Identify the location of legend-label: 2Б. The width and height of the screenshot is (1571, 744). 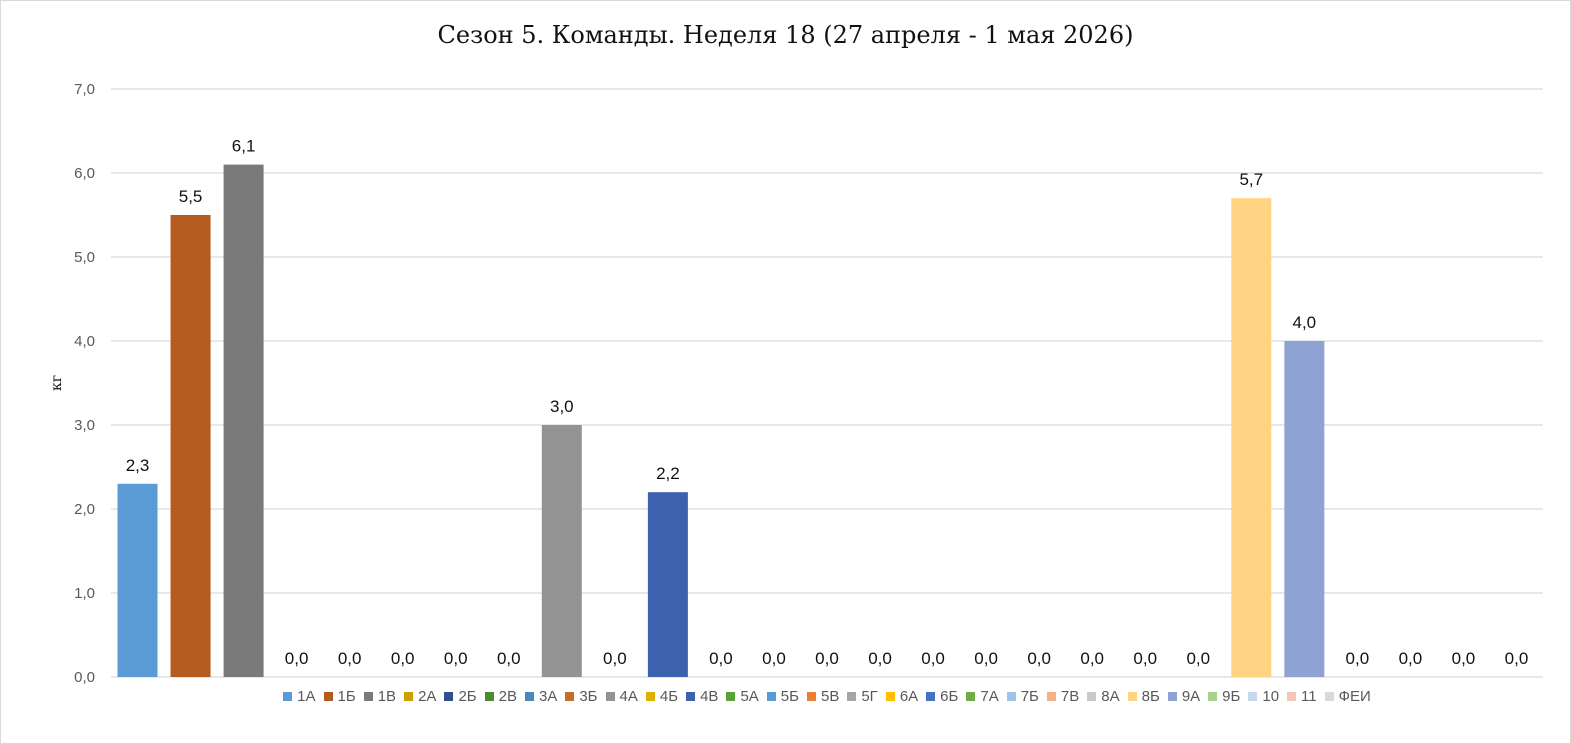
(467, 696).